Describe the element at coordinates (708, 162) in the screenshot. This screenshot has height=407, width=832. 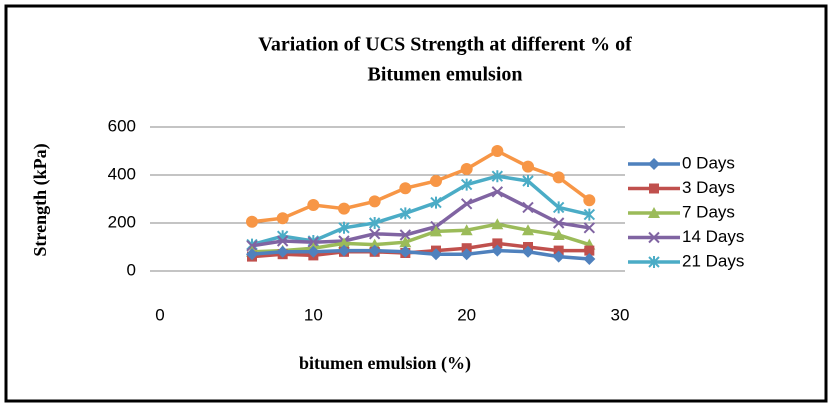
I see `legend-label: 0 Days` at that location.